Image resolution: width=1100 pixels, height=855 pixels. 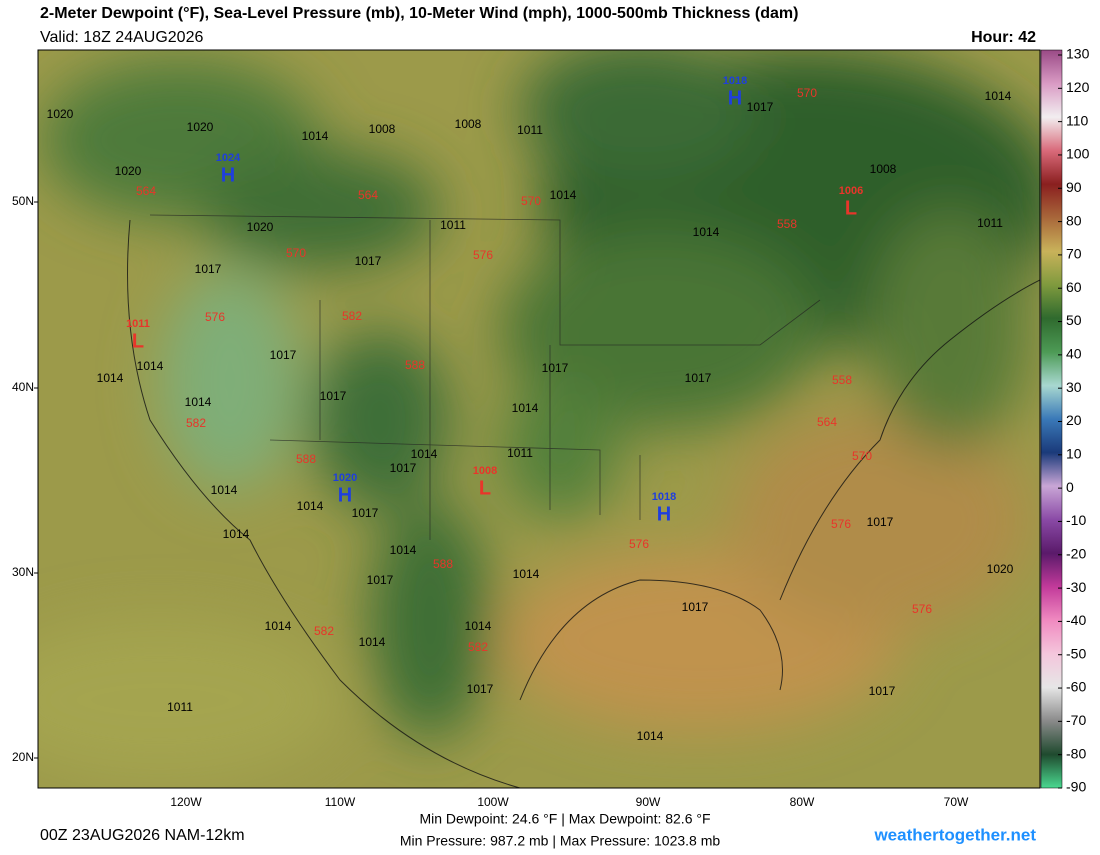 What do you see at coordinates (1076, 520) in the screenshot?
I see `colorbar-label: -10` at bounding box center [1076, 520].